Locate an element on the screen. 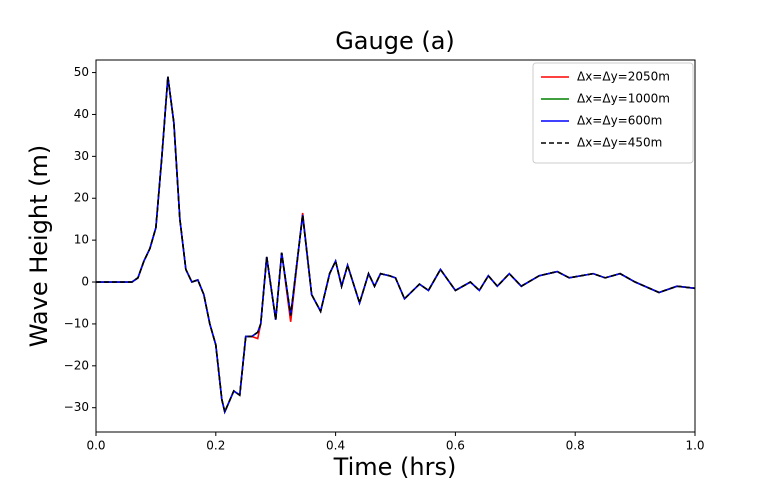 The image size is (772, 483). legend-box is located at coordinates (613, 113).